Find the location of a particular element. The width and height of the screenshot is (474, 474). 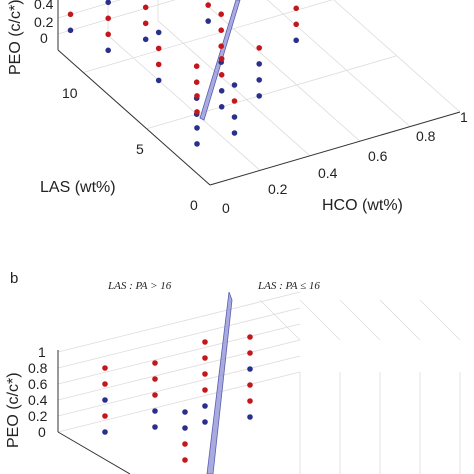

panel-b-annotation-left: LAS : PA > 16 is located at coordinates (139, 286).